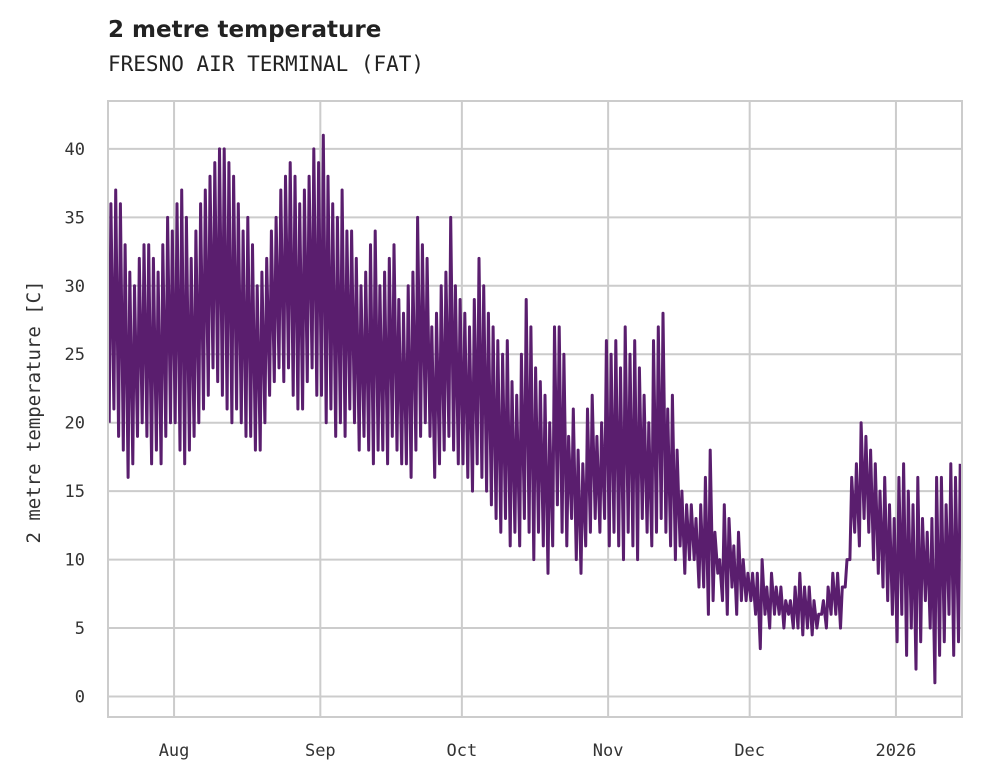  Describe the element at coordinates (320, 751) in the screenshot. I see `x-tick-label: Sep` at that location.